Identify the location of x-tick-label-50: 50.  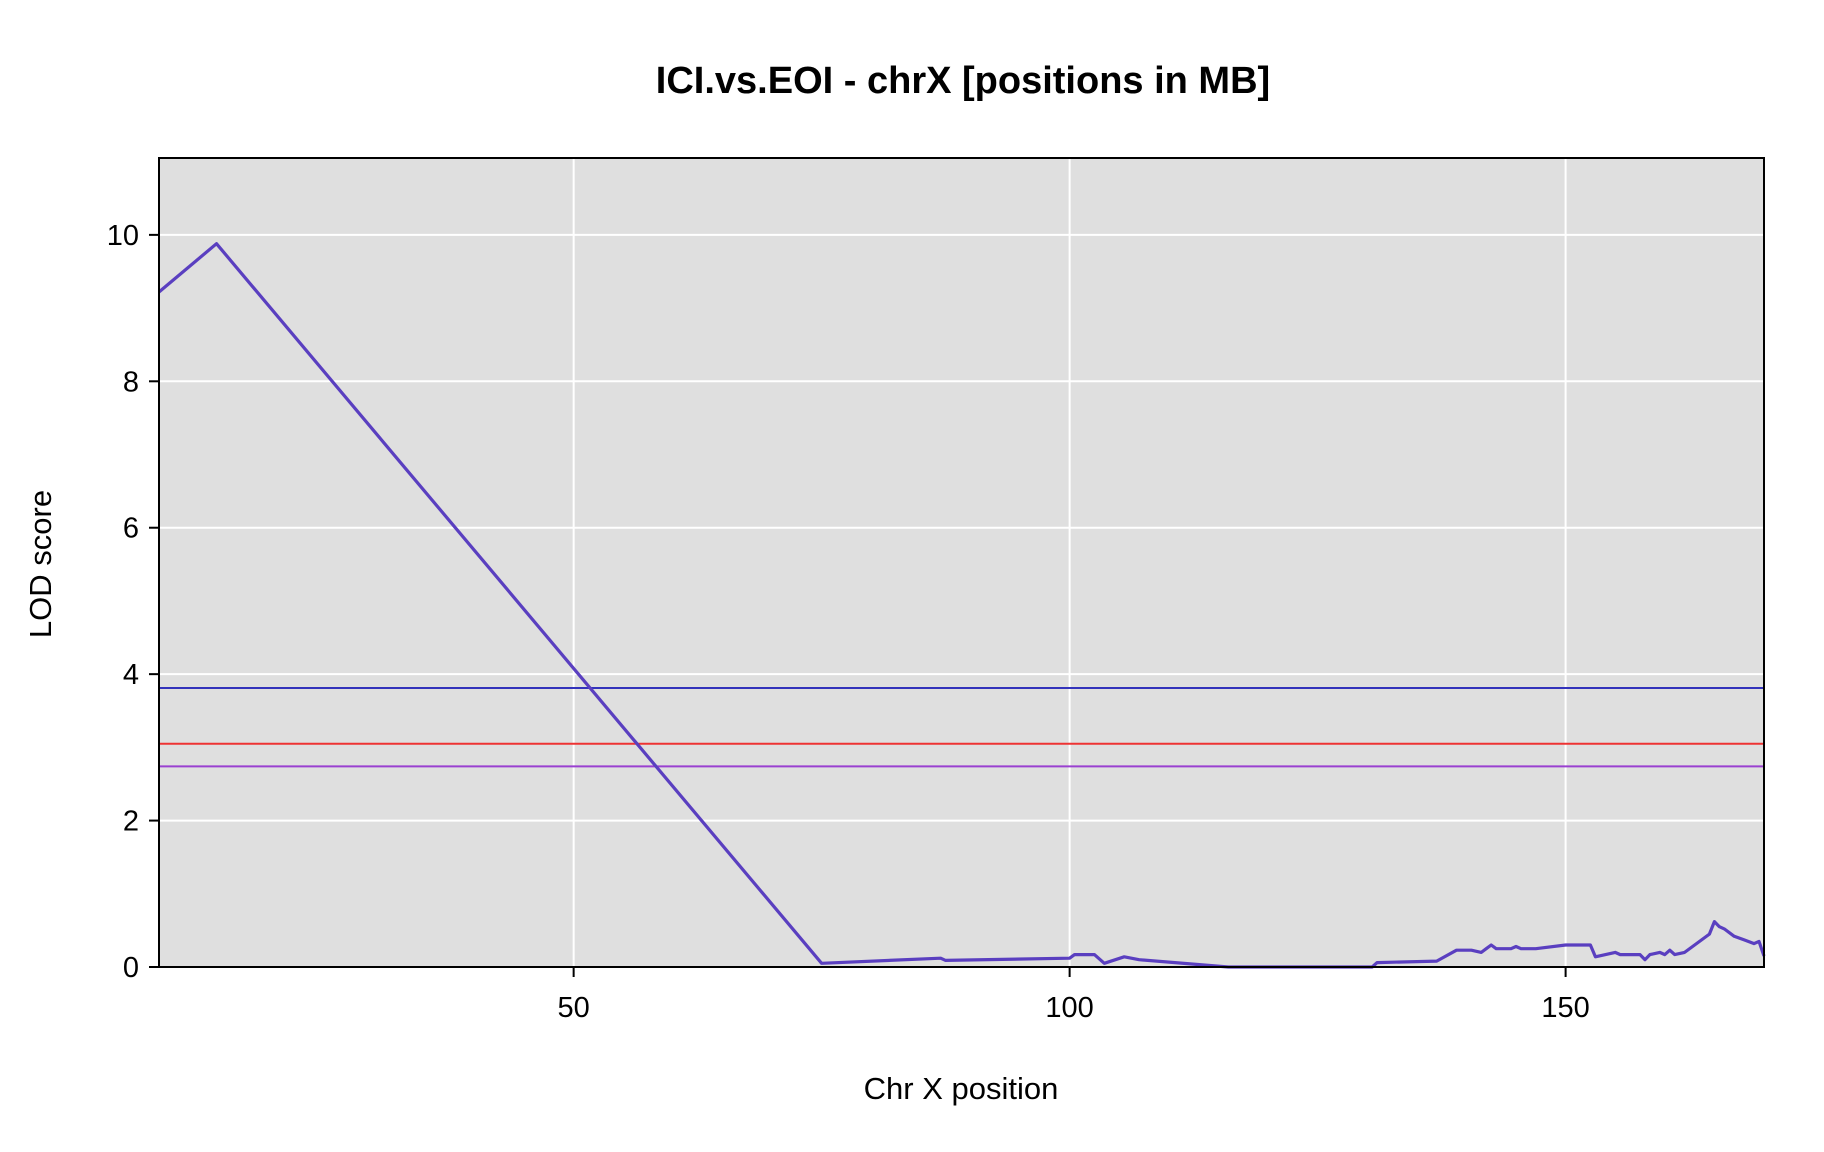
(574, 1008).